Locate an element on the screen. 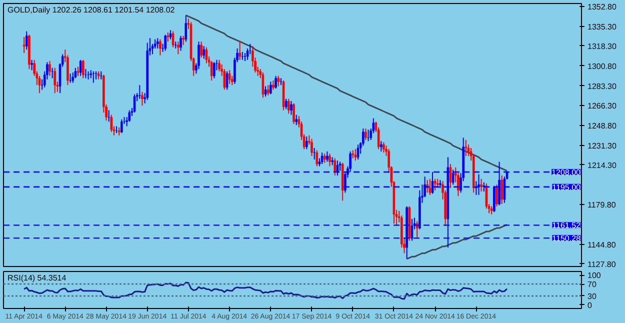 This screenshot has width=625, height=323. y-tick-label: 1283.30 is located at coordinates (602, 86).